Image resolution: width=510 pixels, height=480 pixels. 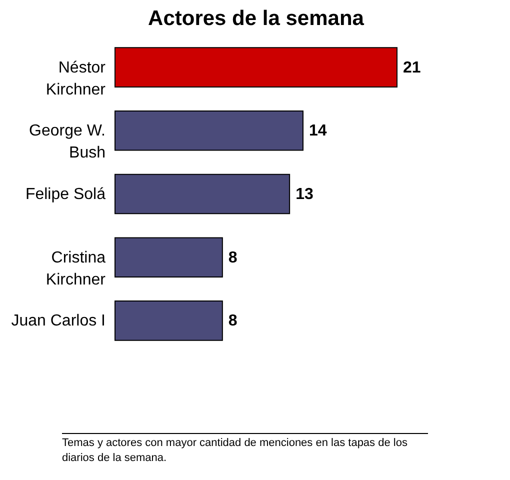 What do you see at coordinates (245, 449) in the screenshot?
I see `text: Temas y actores con mayor cantidad de menciones en las tapas de los diarios de la semana.` at bounding box center [245, 449].